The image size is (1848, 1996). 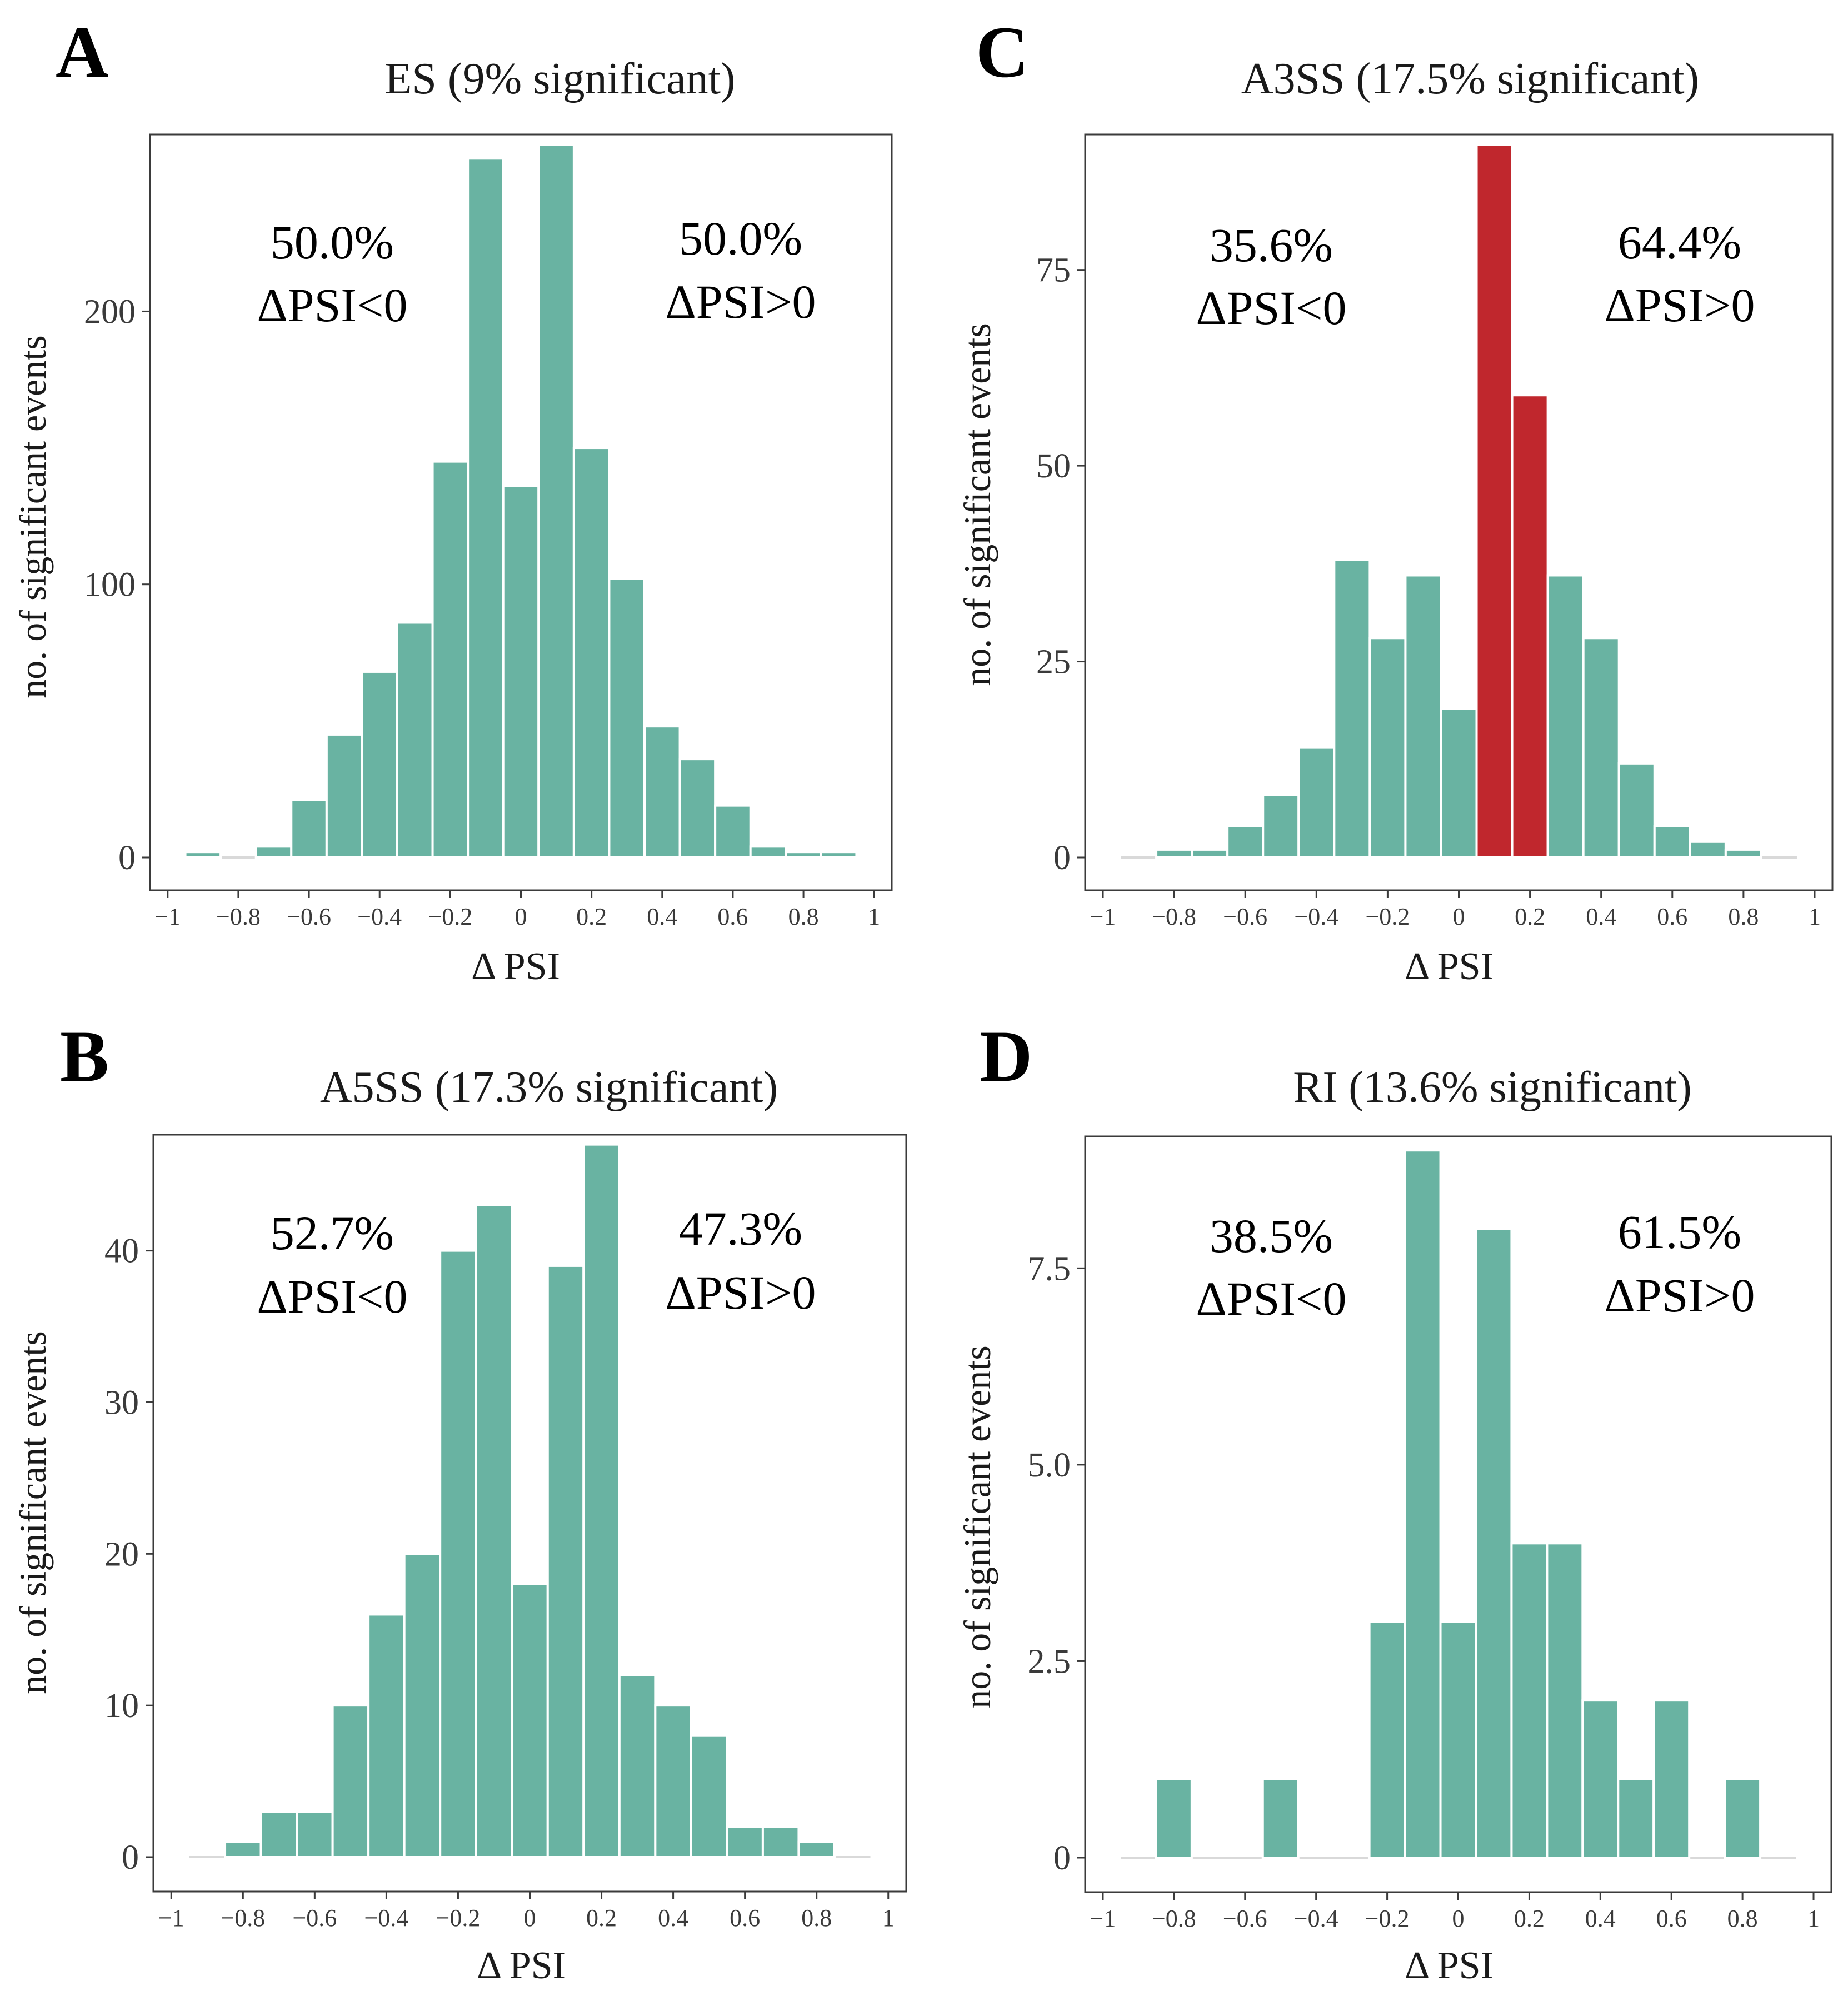 What do you see at coordinates (1470, 78) in the screenshot?
I see `chart-title: A3SS (17.5% significant)` at bounding box center [1470, 78].